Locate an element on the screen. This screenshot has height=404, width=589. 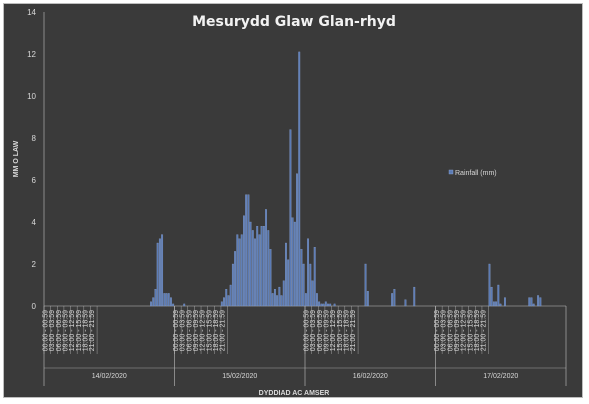
y-tick-label: 4 is located at coordinates (34, 222).